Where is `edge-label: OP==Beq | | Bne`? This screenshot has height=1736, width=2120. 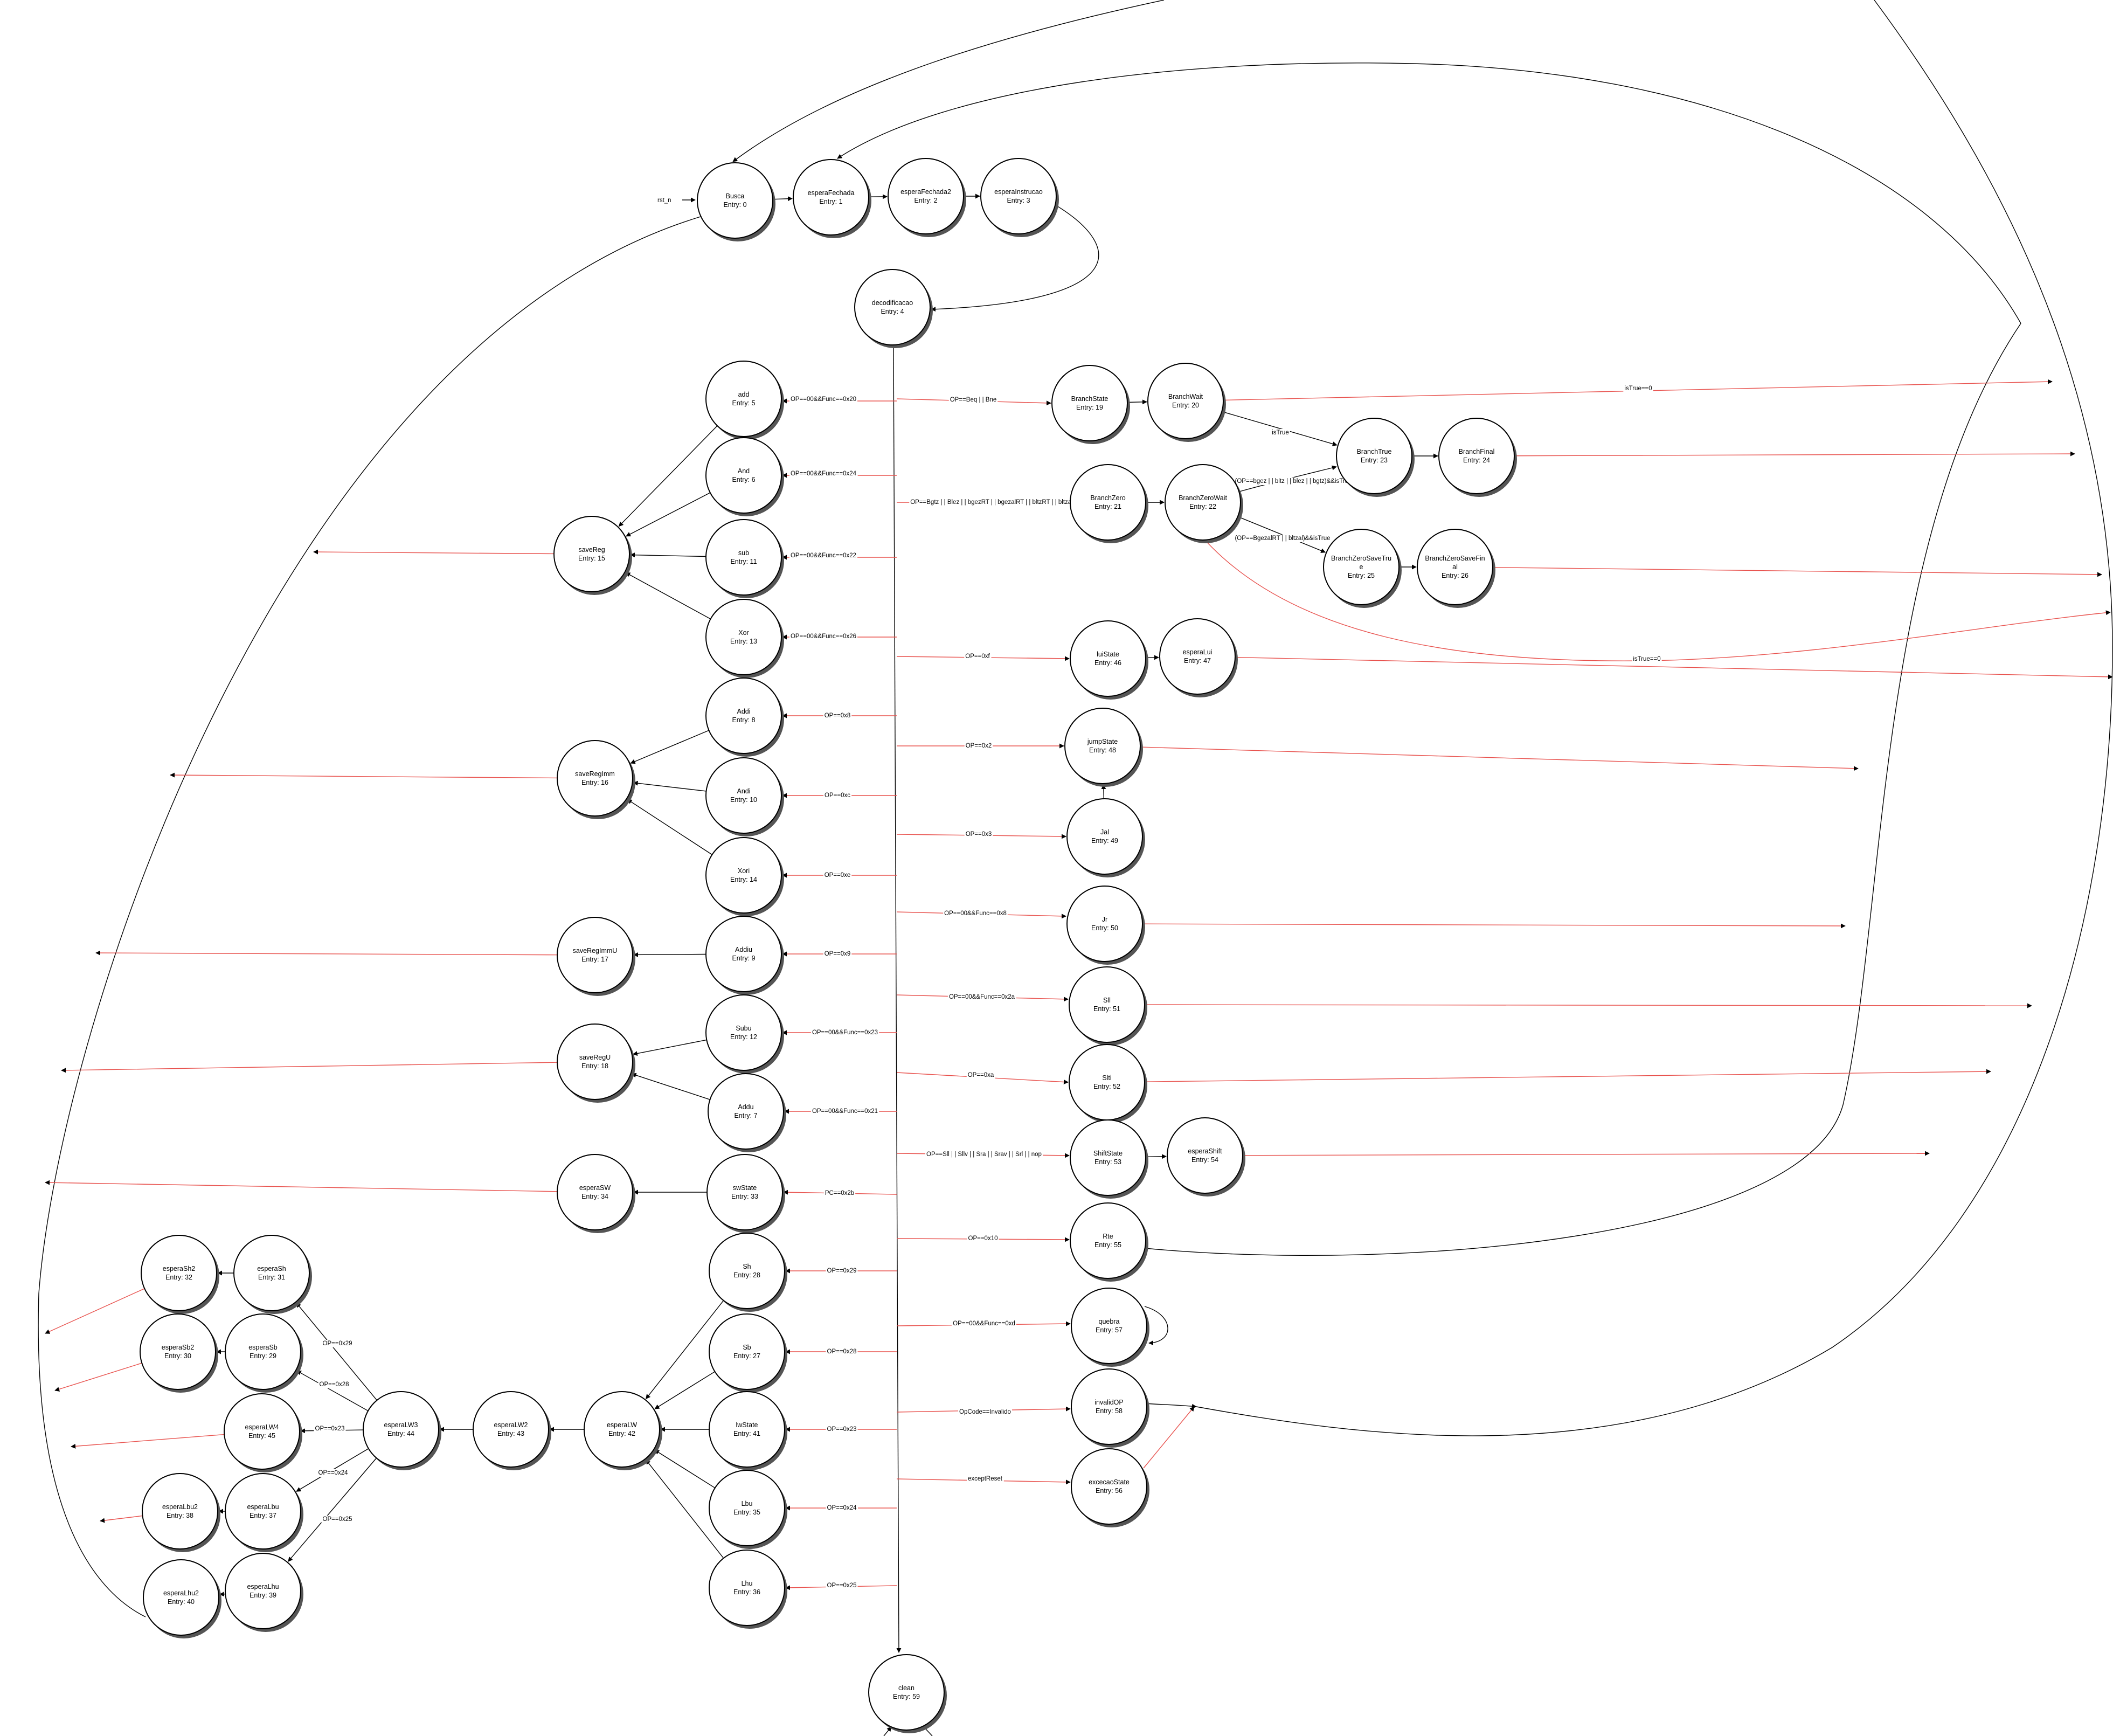
edge-label: OP==Beq | | Bne is located at coordinates (973, 400).